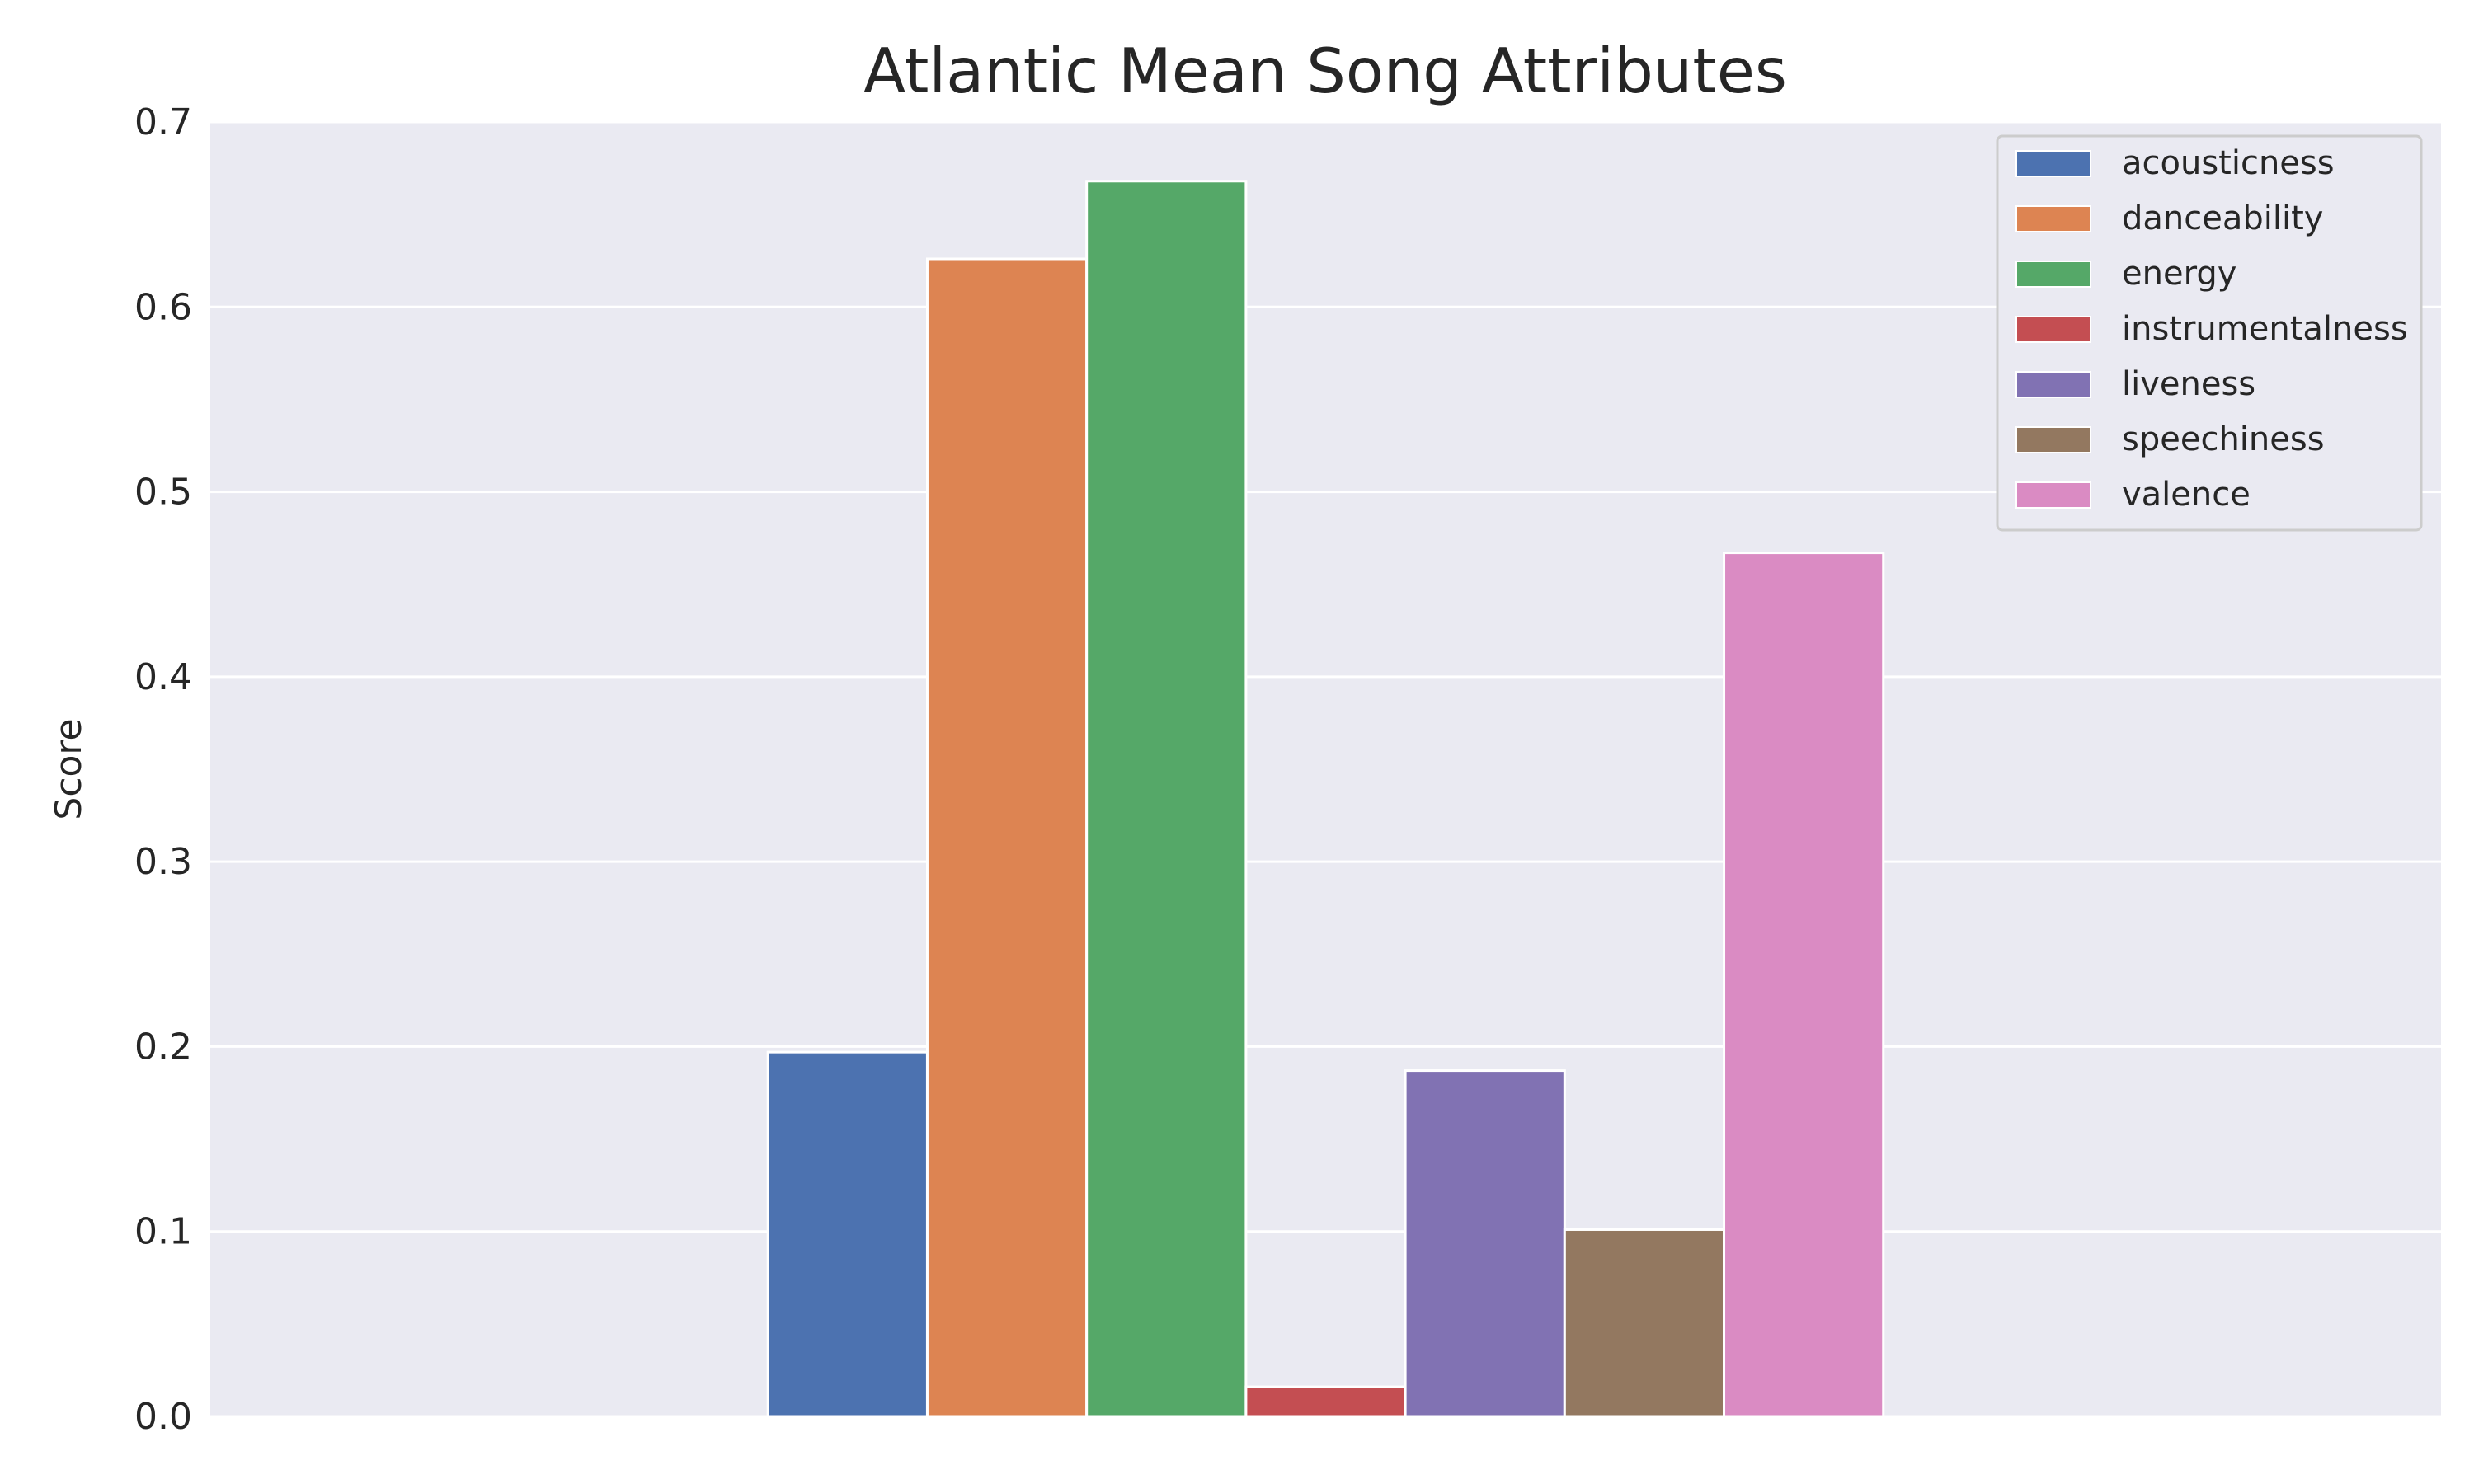 This screenshot has height=1484, width=2474. I want to click on legend-swatch-acousticness, so click(2053, 163).